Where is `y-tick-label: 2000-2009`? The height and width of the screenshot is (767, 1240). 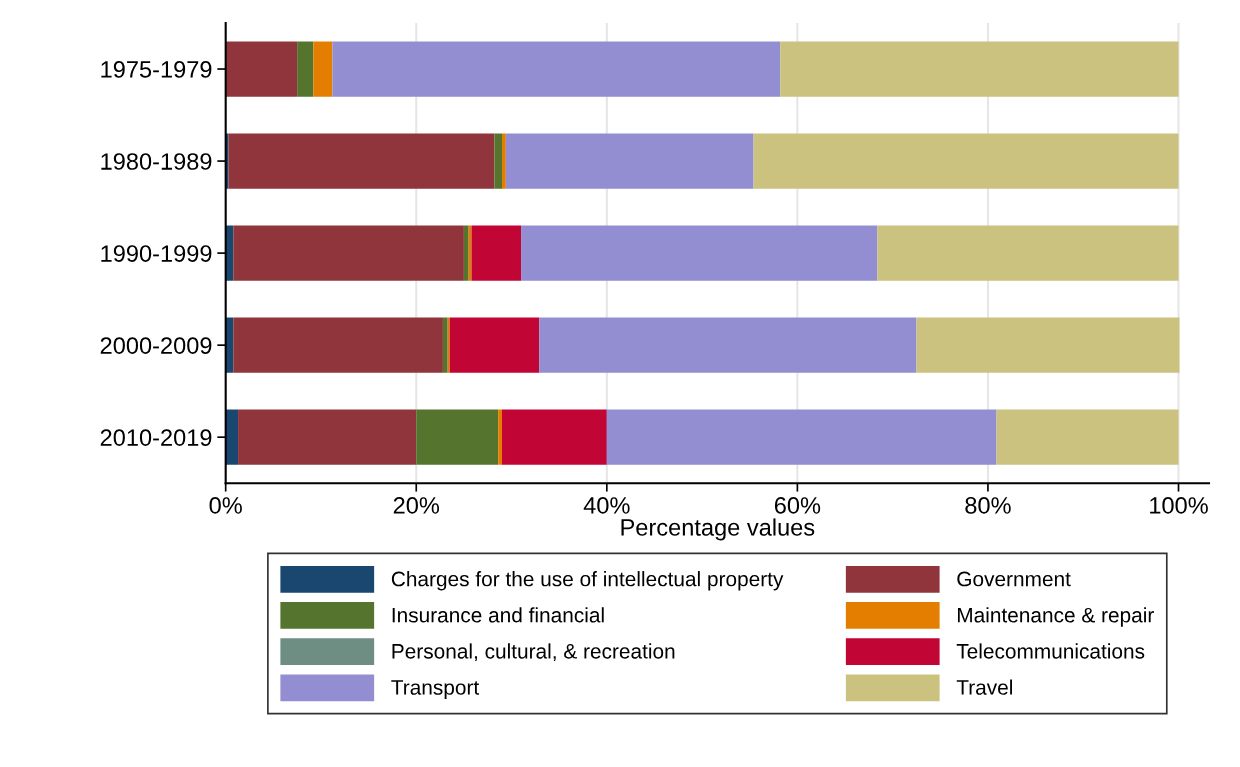
y-tick-label: 2000-2009 is located at coordinates (156, 345).